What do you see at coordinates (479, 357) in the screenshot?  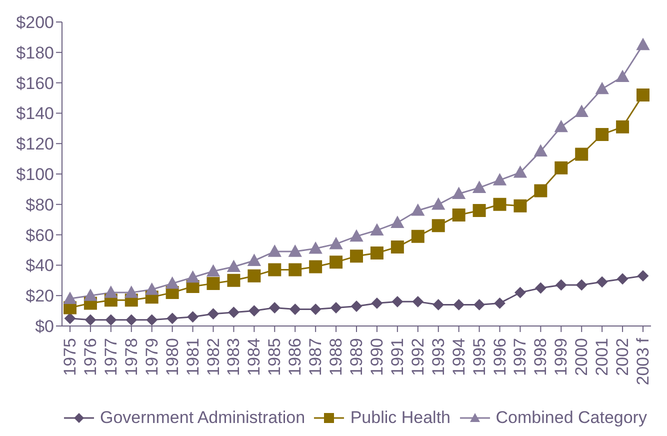 I see `x-tick-label: 1995` at bounding box center [479, 357].